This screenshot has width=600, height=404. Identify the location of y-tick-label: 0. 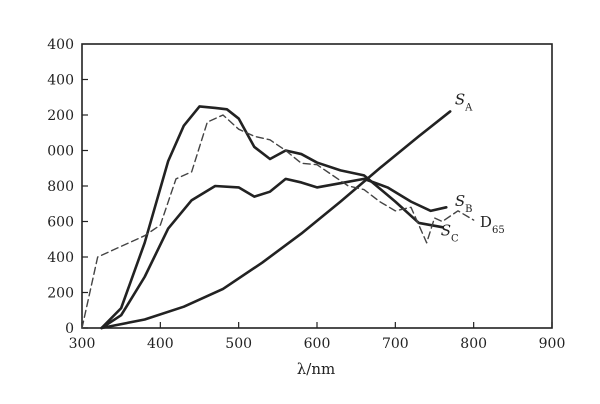
(69, 329).